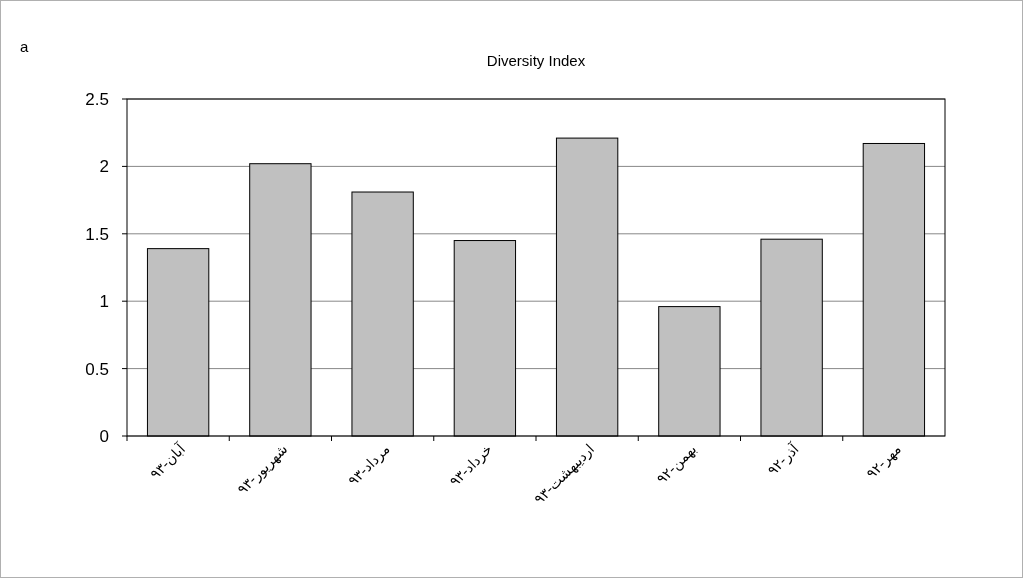  I want to click on x-tick-label: بهمن-۹۲, so click(677, 464).